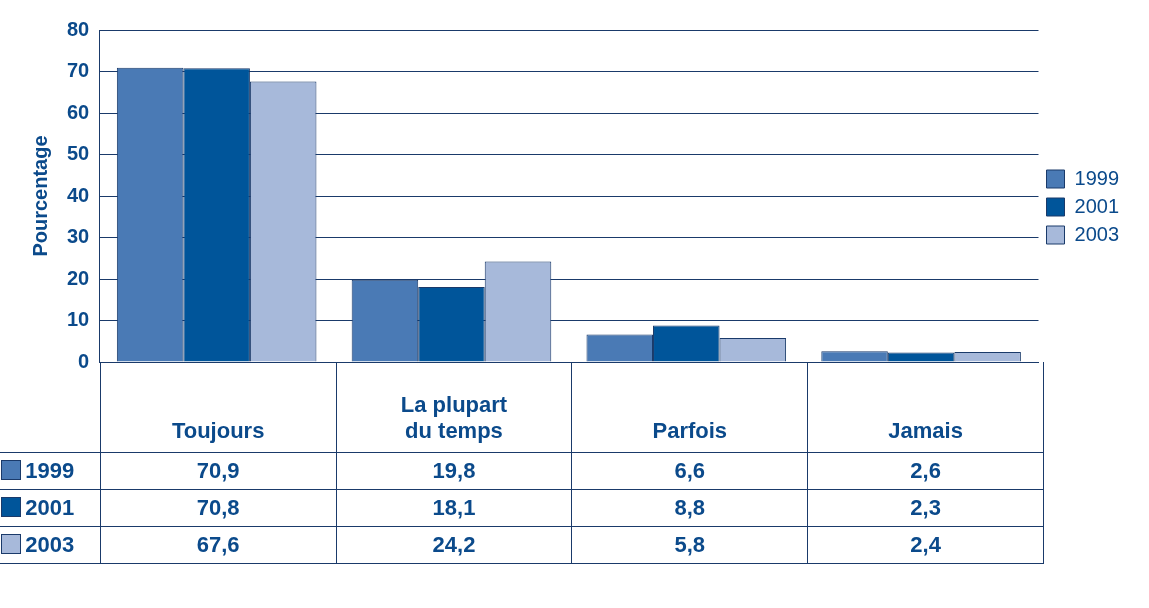 The width and height of the screenshot is (1149, 608). What do you see at coordinates (454, 471) in the screenshot?
I see `data-label: 19,8` at bounding box center [454, 471].